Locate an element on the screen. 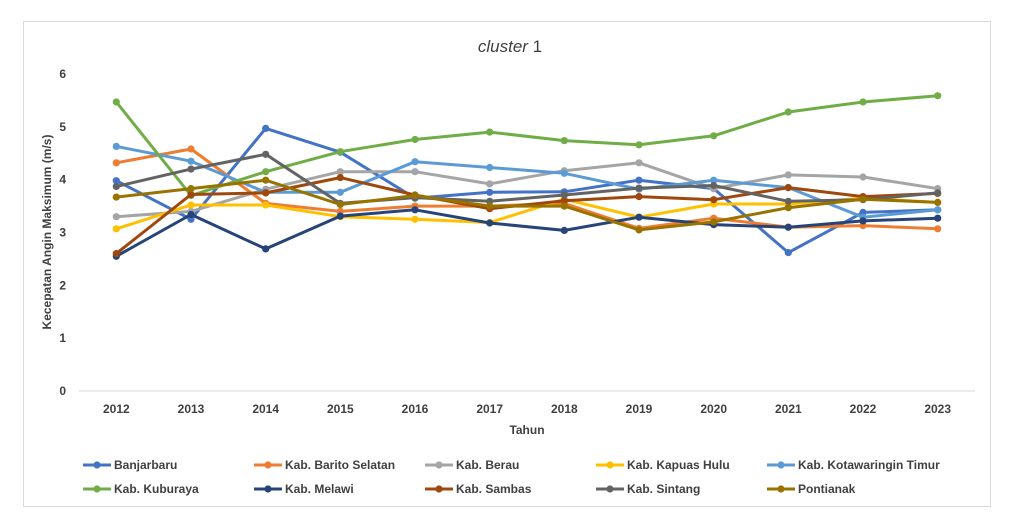 This screenshot has height=521, width=1012. x-tick-label: 2022 is located at coordinates (863, 409).